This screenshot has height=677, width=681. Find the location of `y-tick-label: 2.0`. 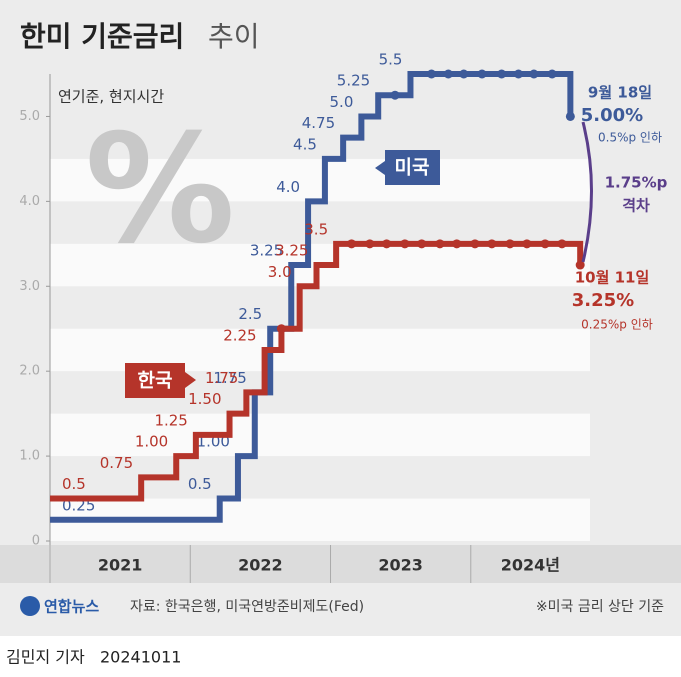

y-tick-label: 2.0 is located at coordinates (29, 371).